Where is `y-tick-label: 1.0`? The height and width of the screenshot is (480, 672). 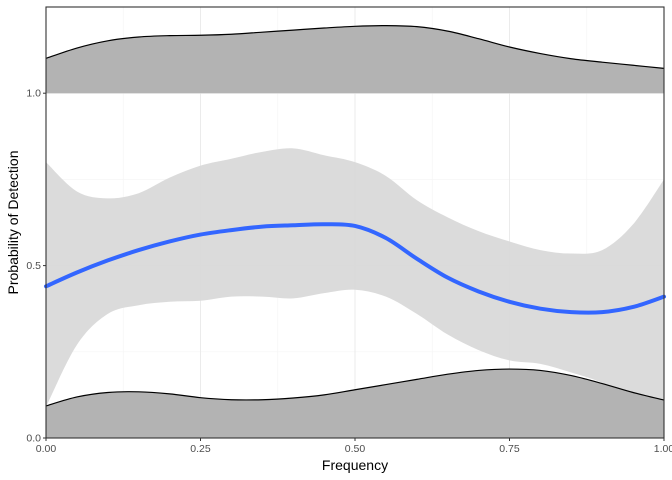 y-tick-label: 1.0 is located at coordinates (33, 94).